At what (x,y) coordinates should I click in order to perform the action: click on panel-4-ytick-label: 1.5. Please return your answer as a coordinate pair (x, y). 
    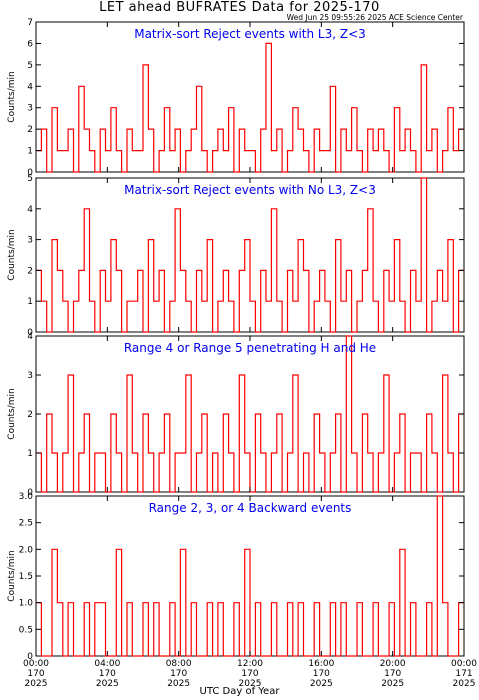
    Looking at the image, I should click on (26, 577).